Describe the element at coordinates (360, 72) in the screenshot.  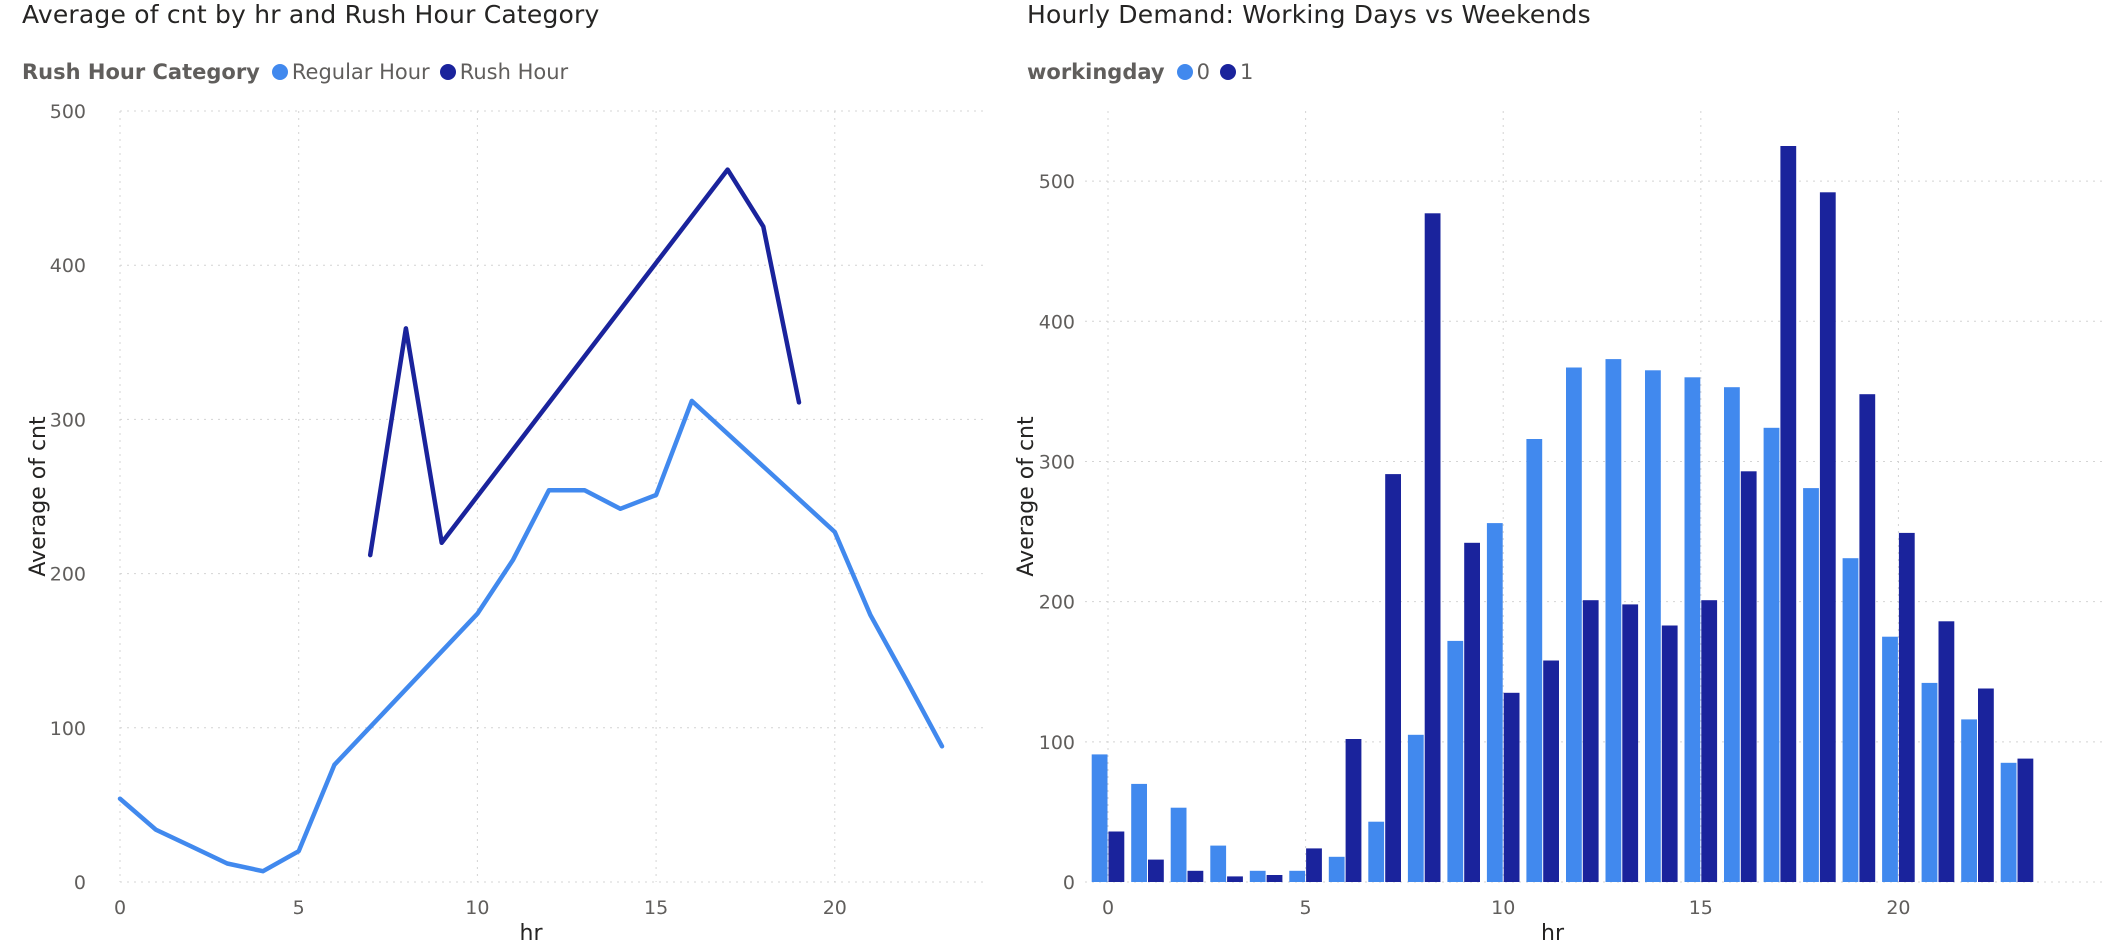
I see `legend-label: Regular Hour` at that location.